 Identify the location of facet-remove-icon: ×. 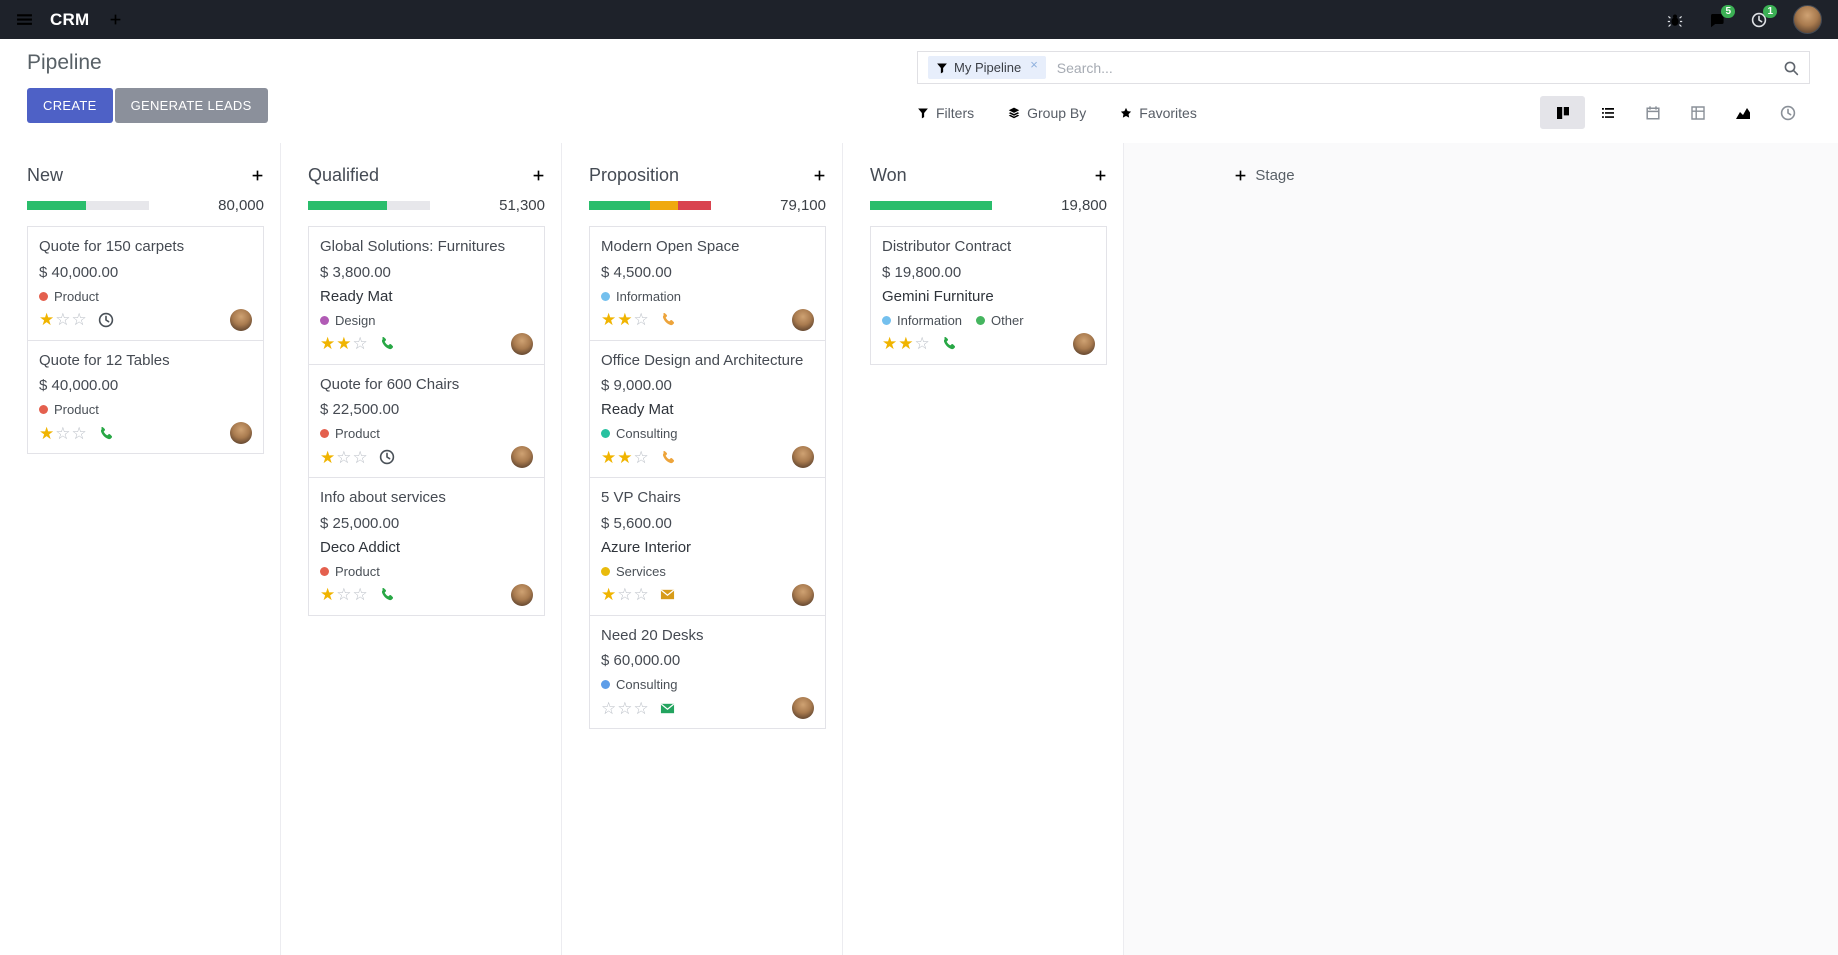
(1034, 64).